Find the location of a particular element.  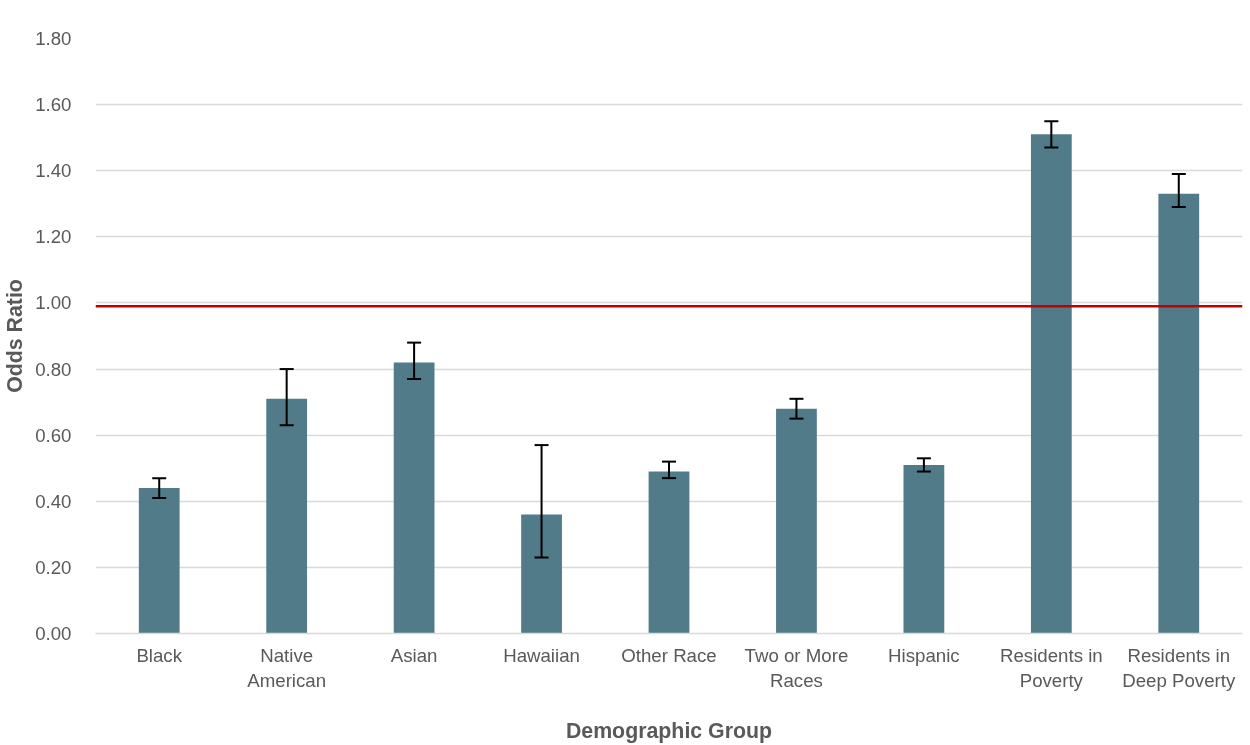

x-tick-label: Black is located at coordinates (159, 655).